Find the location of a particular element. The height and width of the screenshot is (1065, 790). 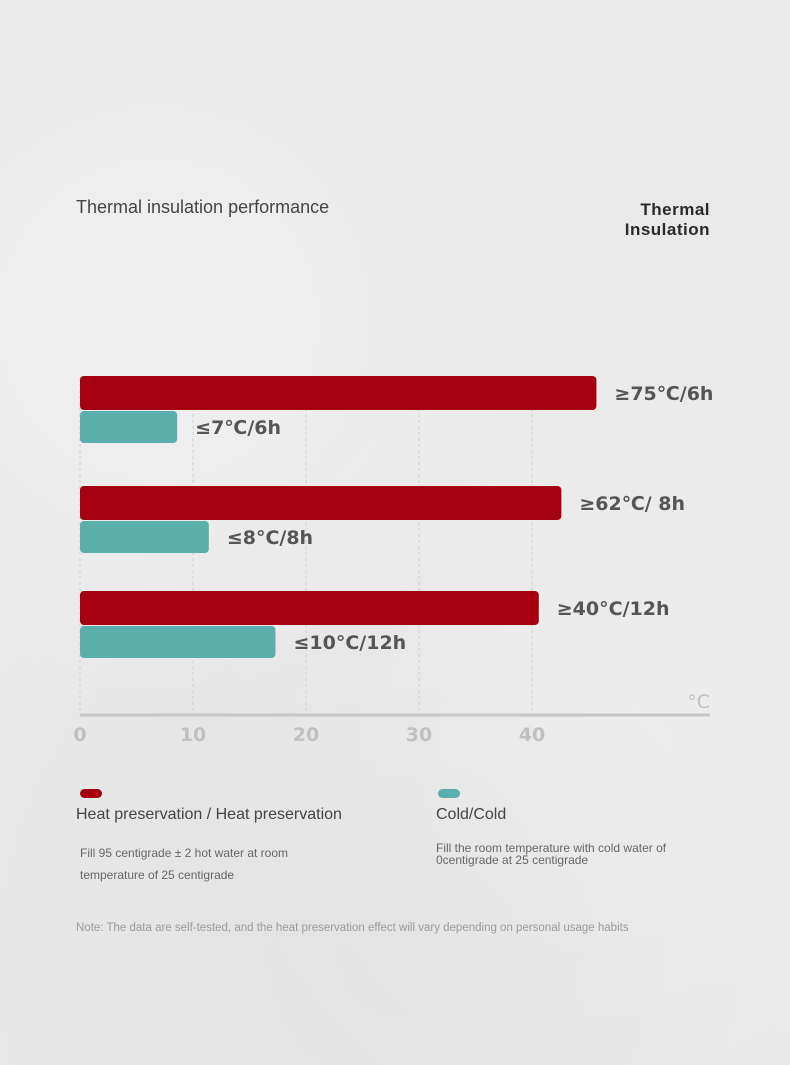

x-tick-30: 30 is located at coordinates (419, 735).